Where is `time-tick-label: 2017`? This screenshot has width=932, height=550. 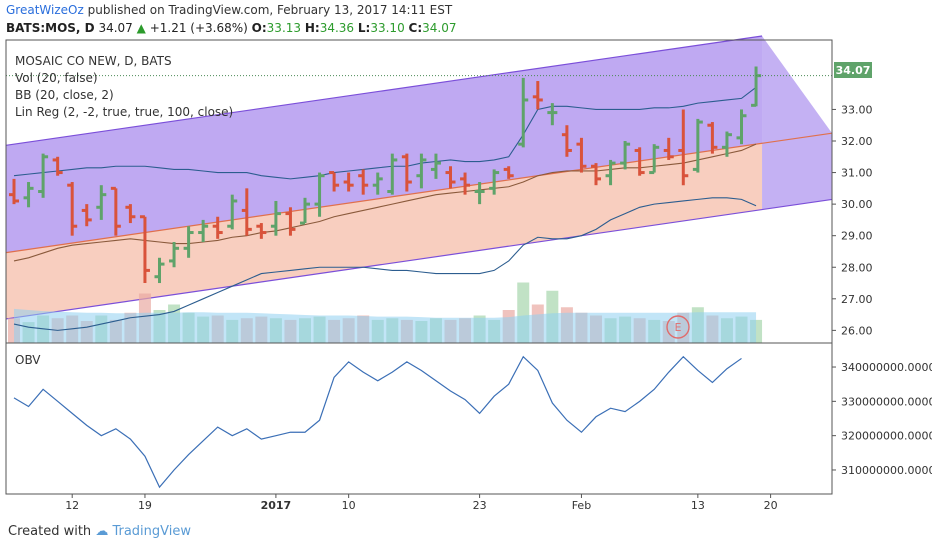
time-tick-label: 2017 is located at coordinates (276, 505).